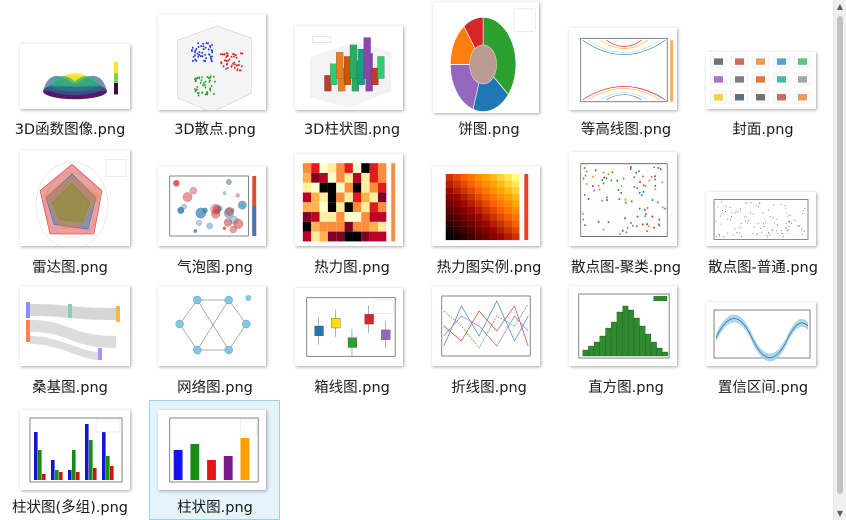 This screenshot has width=846, height=520. What do you see at coordinates (763, 388) in the screenshot?
I see `file-name-label: 置信区间.png` at bounding box center [763, 388].